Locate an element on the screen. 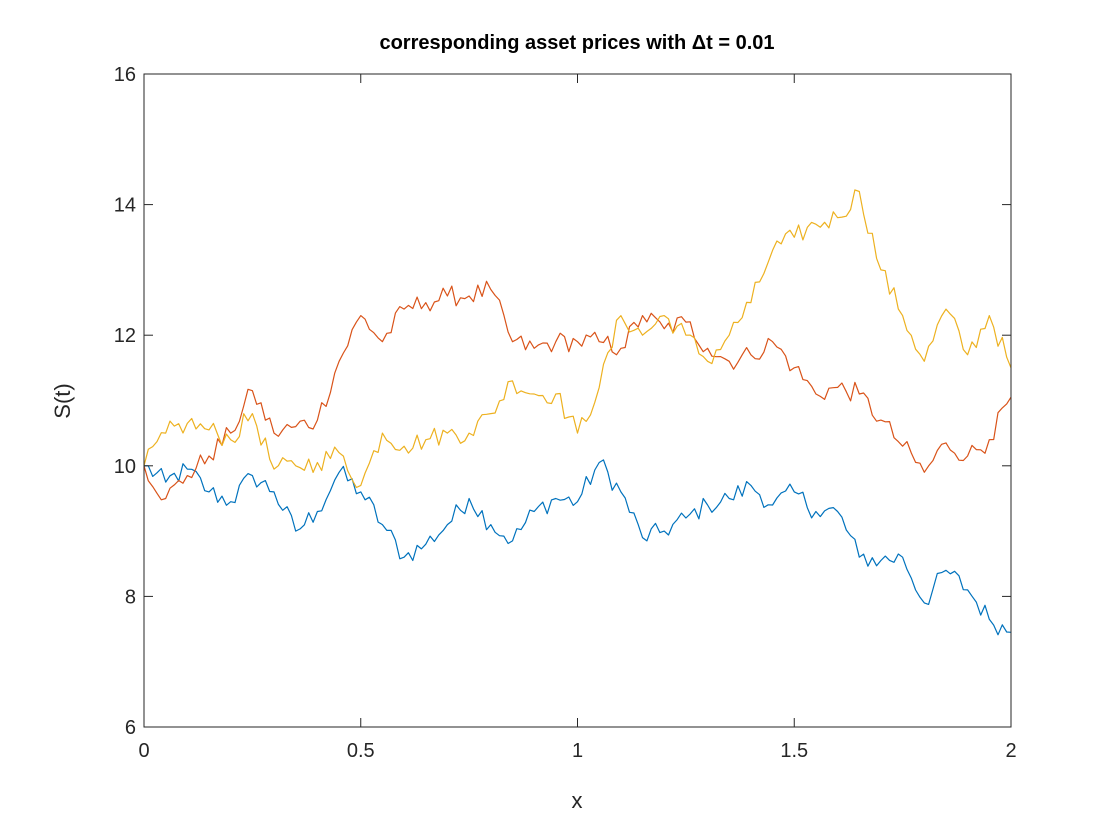  y-tick-label: 6 is located at coordinates (130, 728).